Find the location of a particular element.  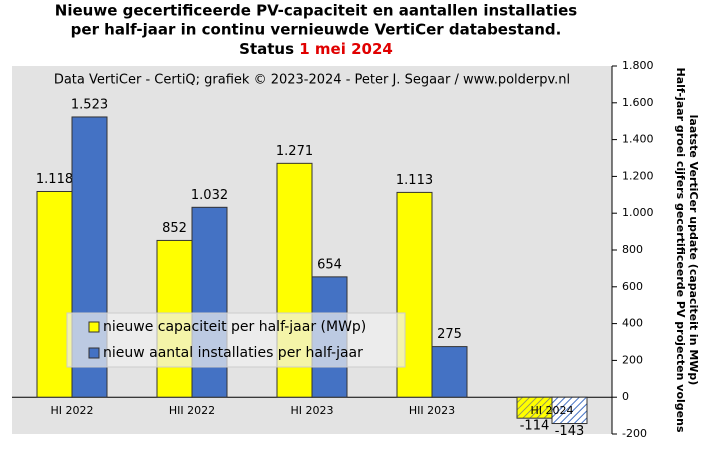

y-tick-label: 600 is located at coordinates (632, 286).